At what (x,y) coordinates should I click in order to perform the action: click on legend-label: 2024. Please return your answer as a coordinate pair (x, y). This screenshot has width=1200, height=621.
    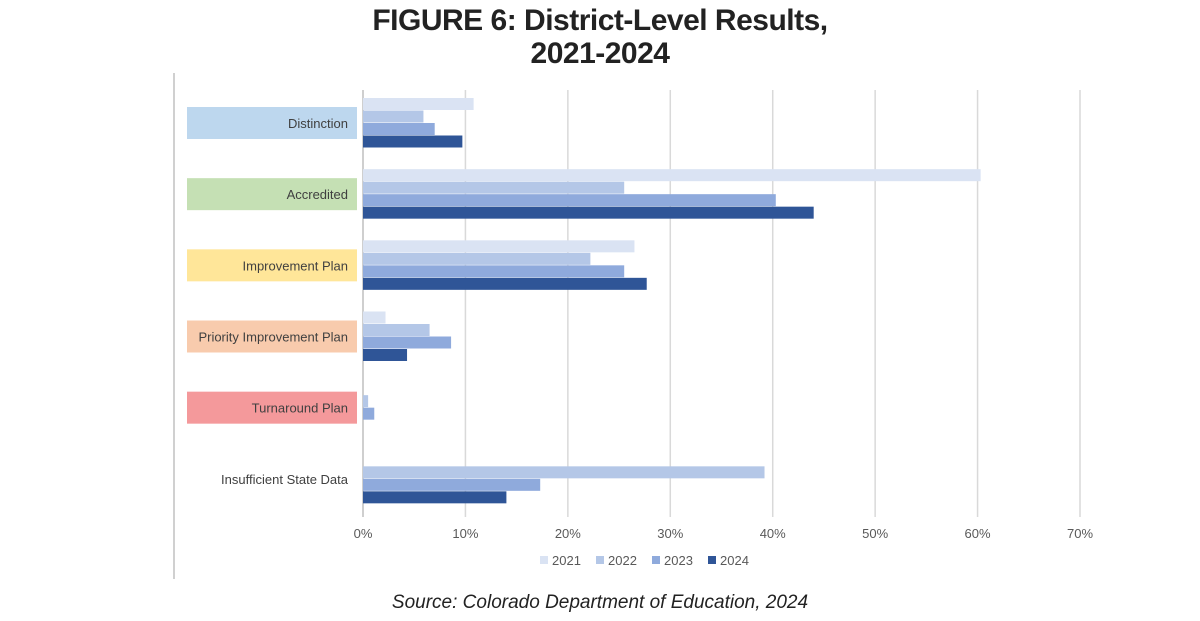
    Looking at the image, I should click on (734, 560).